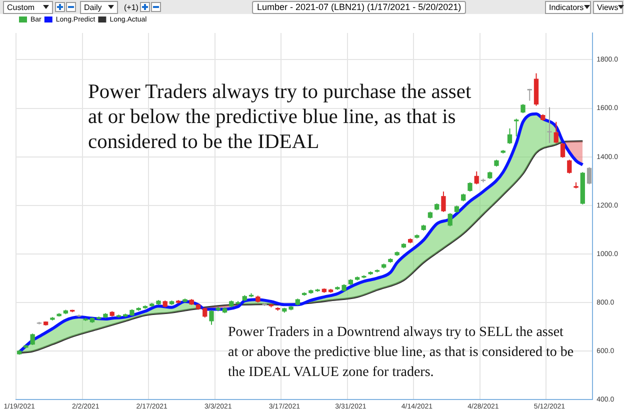 This screenshot has width=624, height=414. I want to click on annotation: Power Traders always try to purchase the asset at or below the predictive blue line, as that is considered to be the IDEAL, so click(280, 117).